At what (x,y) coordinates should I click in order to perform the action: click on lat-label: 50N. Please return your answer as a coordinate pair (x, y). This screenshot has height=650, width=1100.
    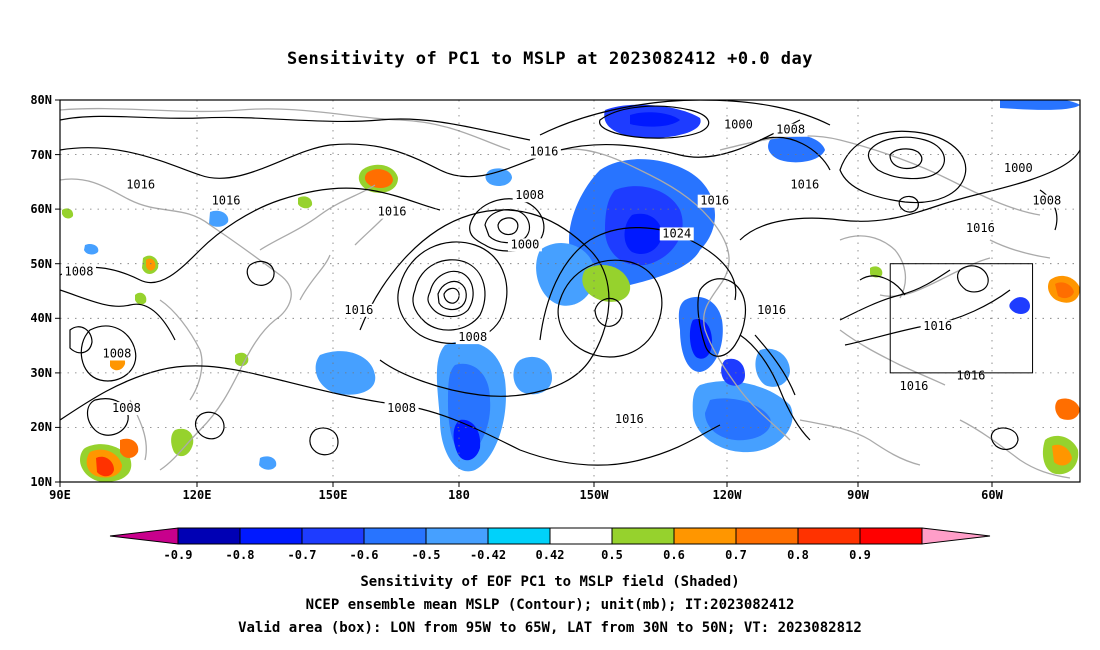
    Looking at the image, I should click on (41, 264).